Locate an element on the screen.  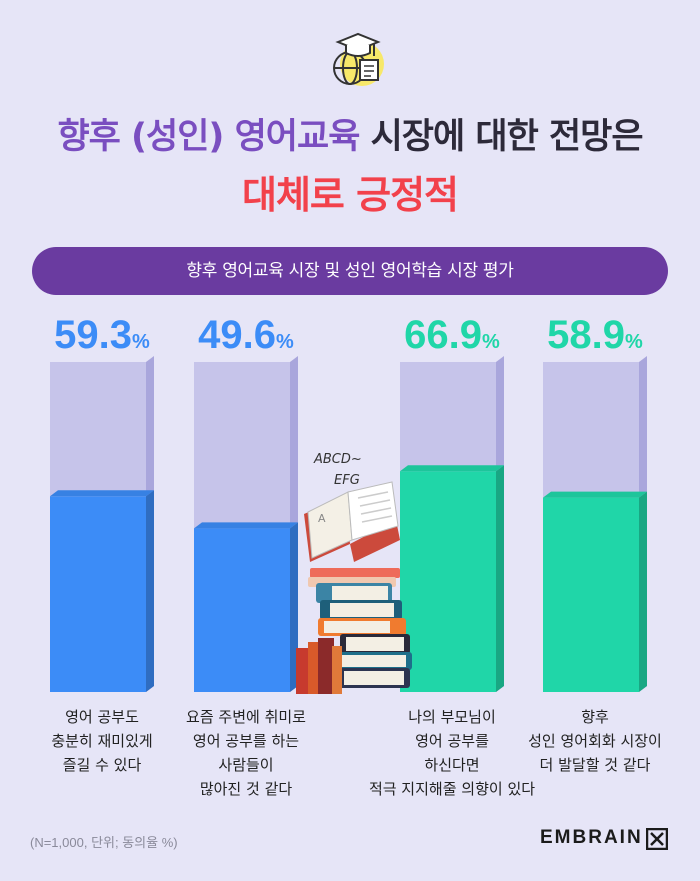
value-label: 49.6% is located at coordinates (246, 335).